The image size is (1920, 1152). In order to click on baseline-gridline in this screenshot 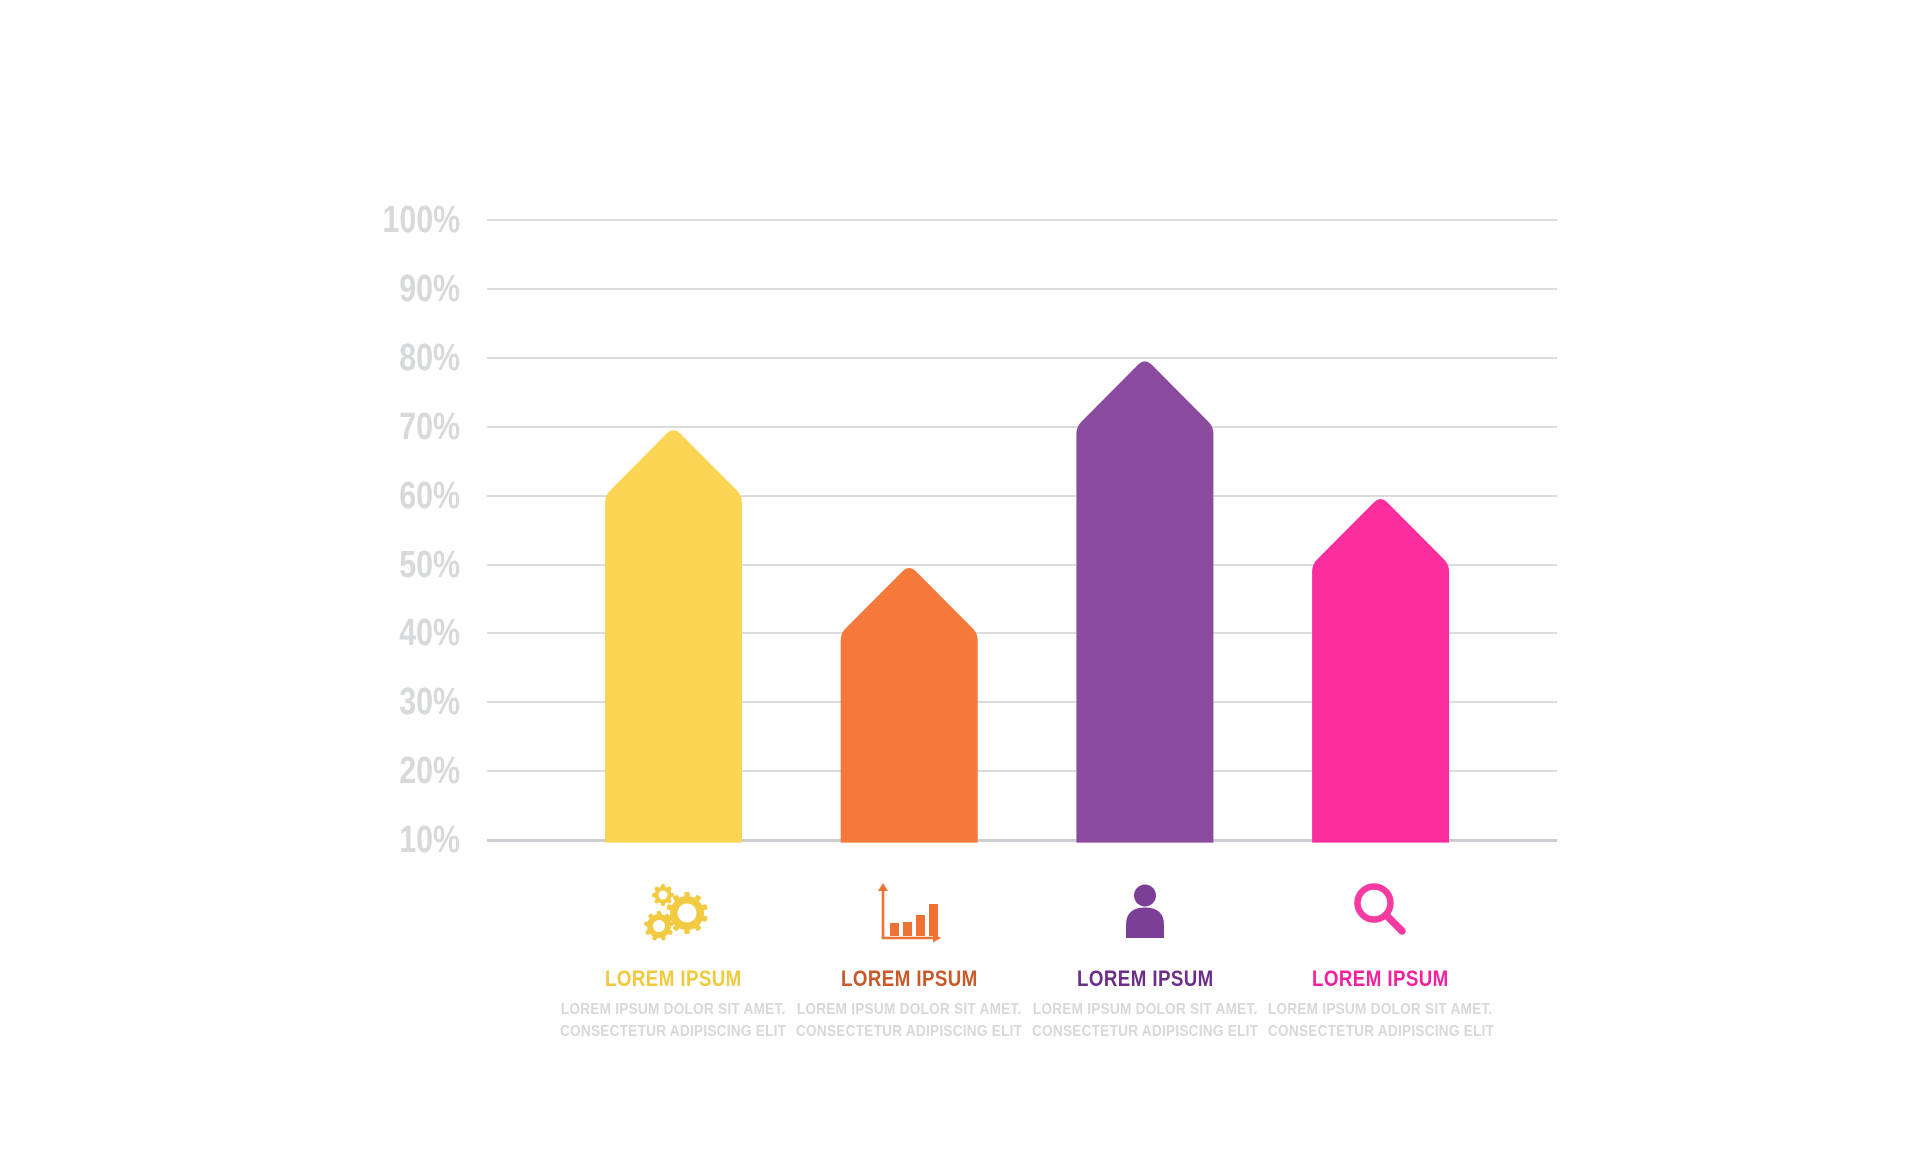, I will do `click(1022, 841)`.